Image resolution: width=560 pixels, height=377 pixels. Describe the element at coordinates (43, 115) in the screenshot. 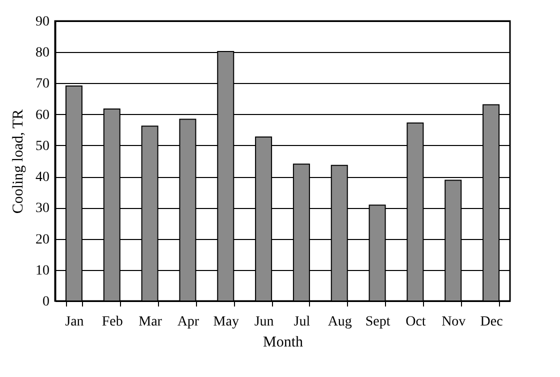

I see `y-tick-label: 60` at that location.